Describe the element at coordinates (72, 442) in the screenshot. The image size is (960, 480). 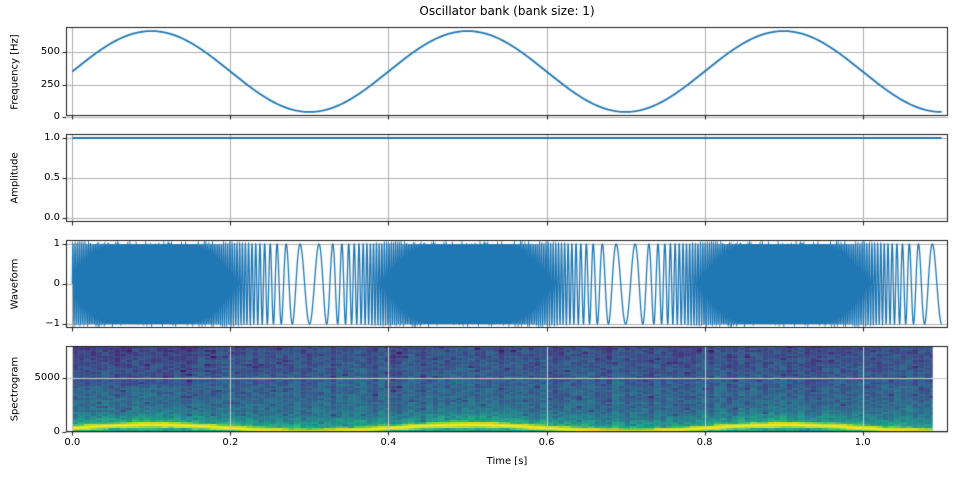
I see `x-tick-label: 0.0` at that location.